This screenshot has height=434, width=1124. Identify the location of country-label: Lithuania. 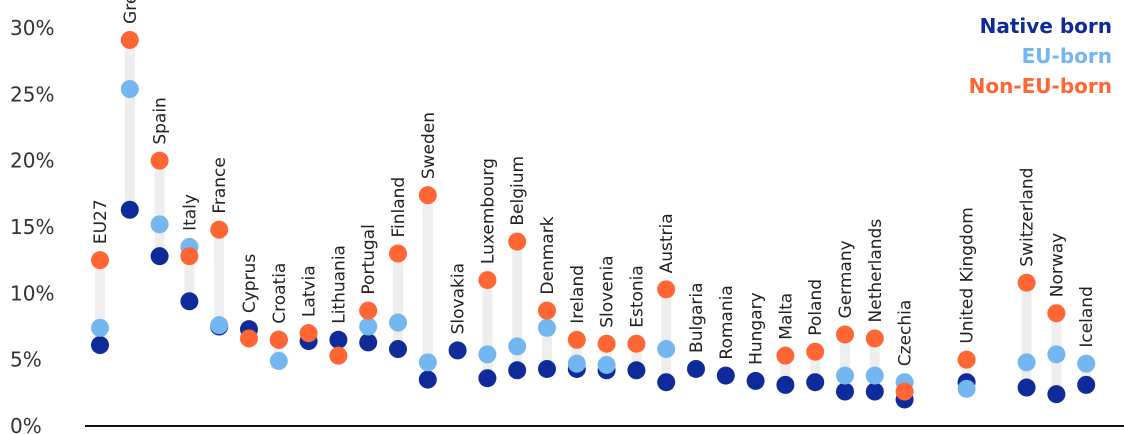
(339, 284).